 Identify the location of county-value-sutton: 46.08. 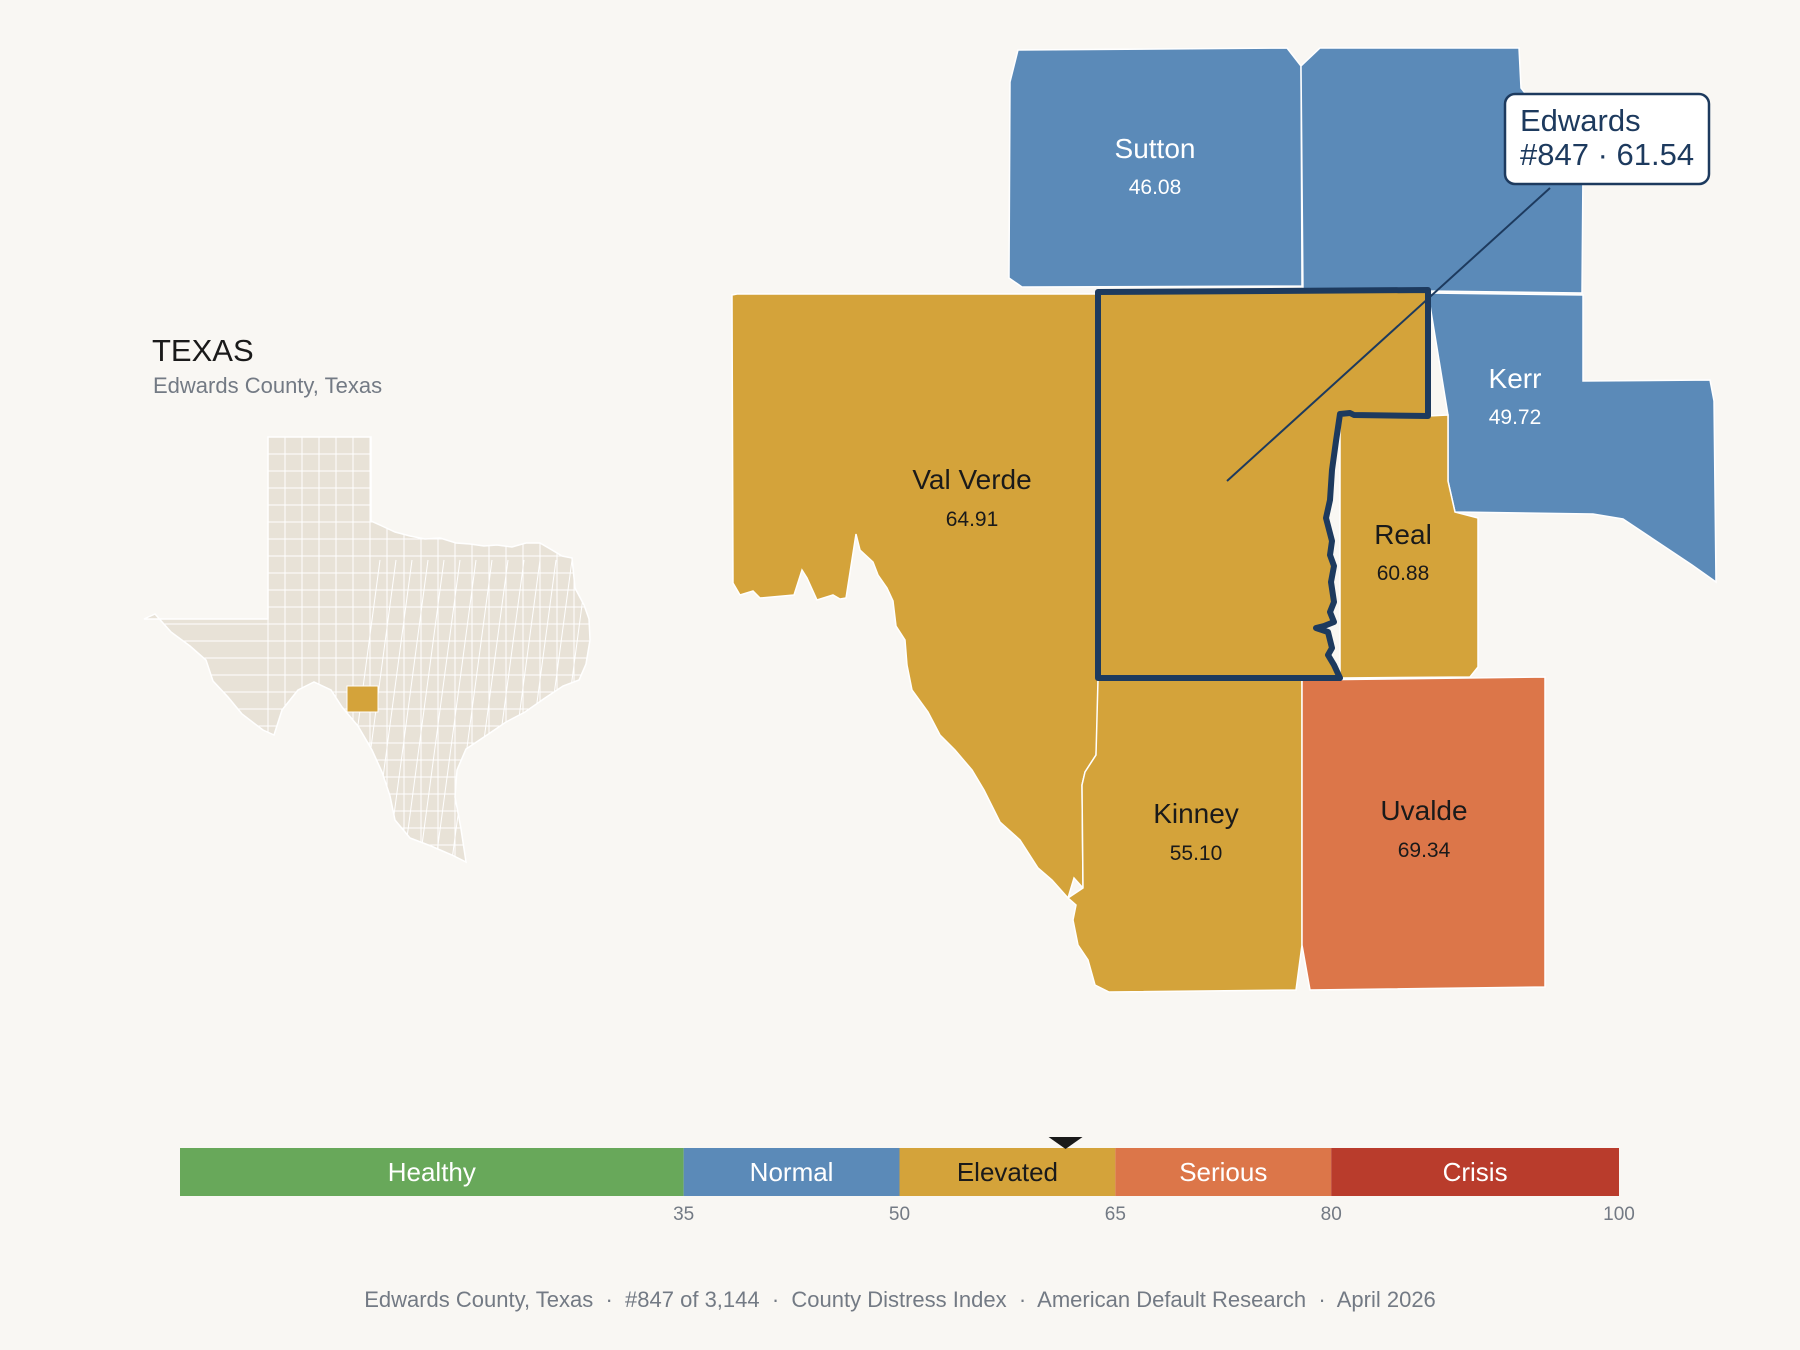
(1155, 187).